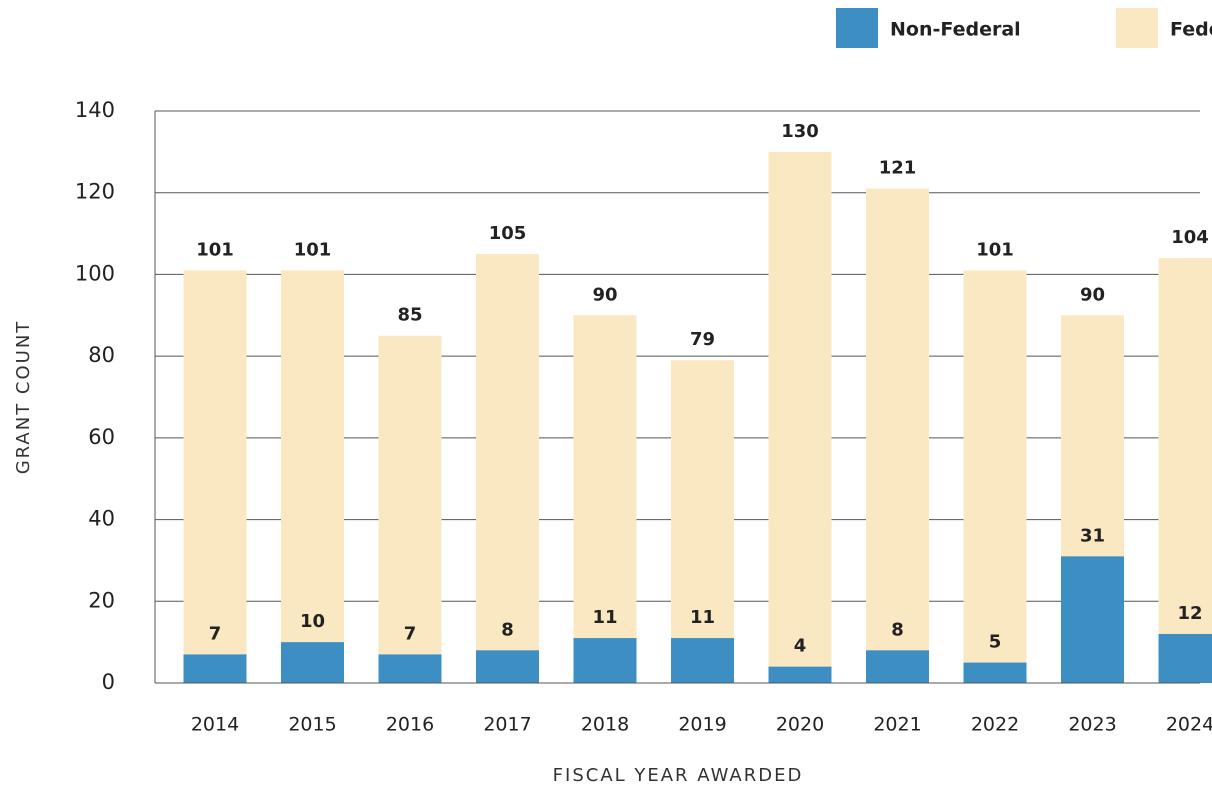 The image size is (1212, 792). What do you see at coordinates (898, 168) in the screenshot?
I see `data-label: 121` at bounding box center [898, 168].